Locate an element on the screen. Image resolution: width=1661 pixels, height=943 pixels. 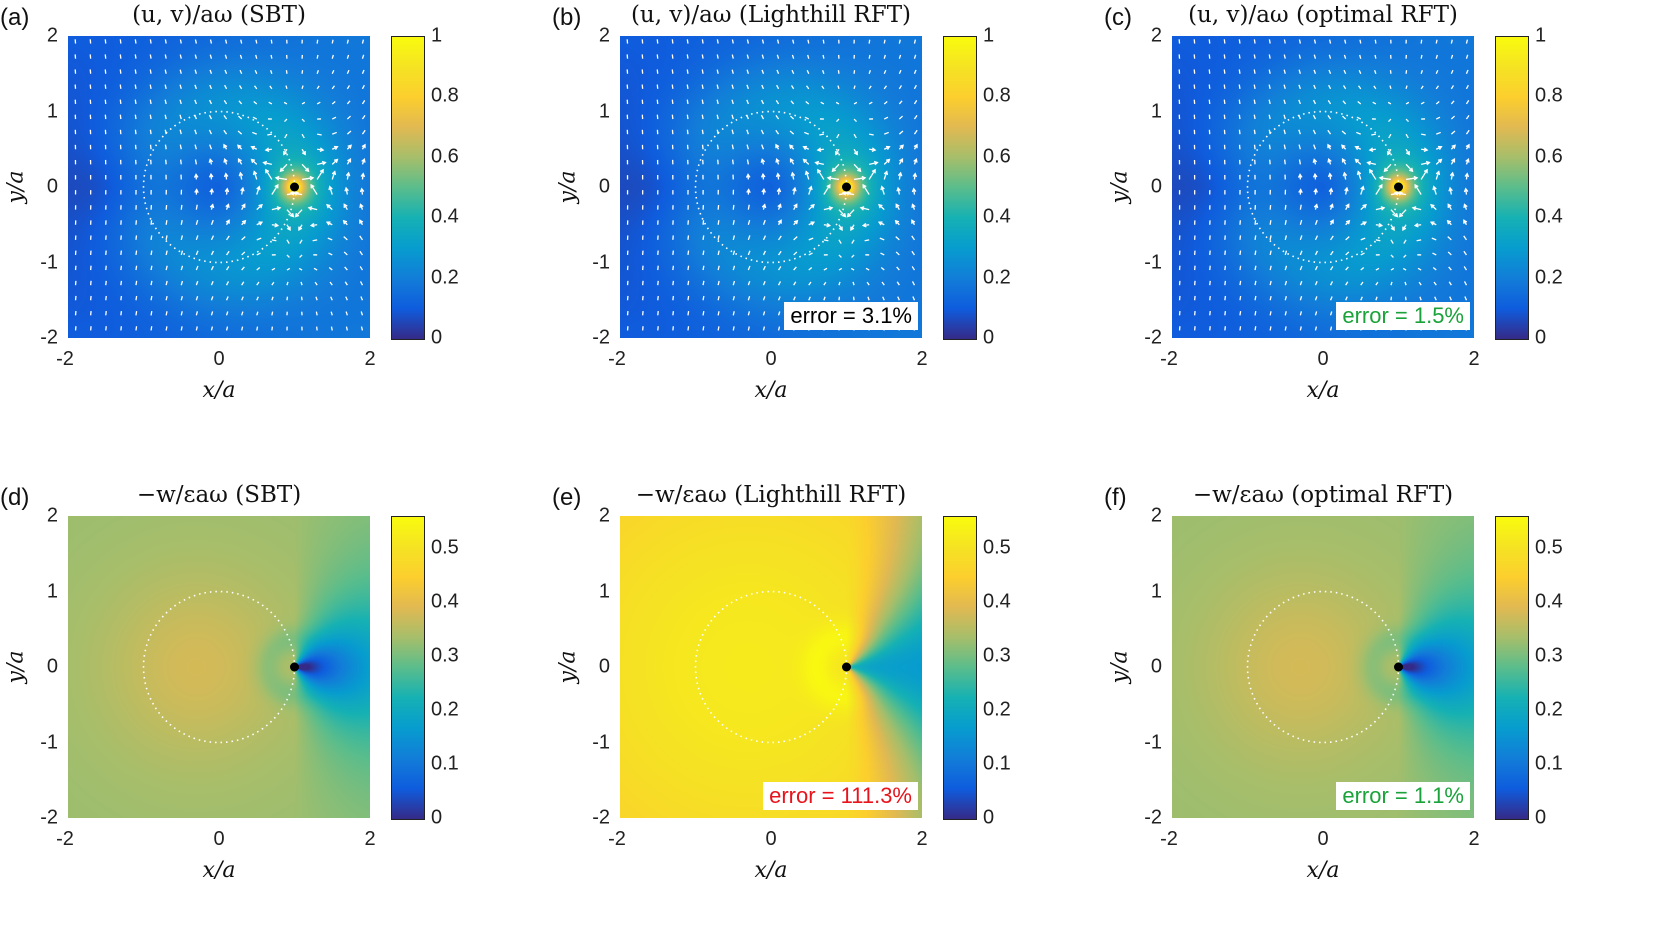
colorbar-tick-label: 0.2 is located at coordinates (997, 277).